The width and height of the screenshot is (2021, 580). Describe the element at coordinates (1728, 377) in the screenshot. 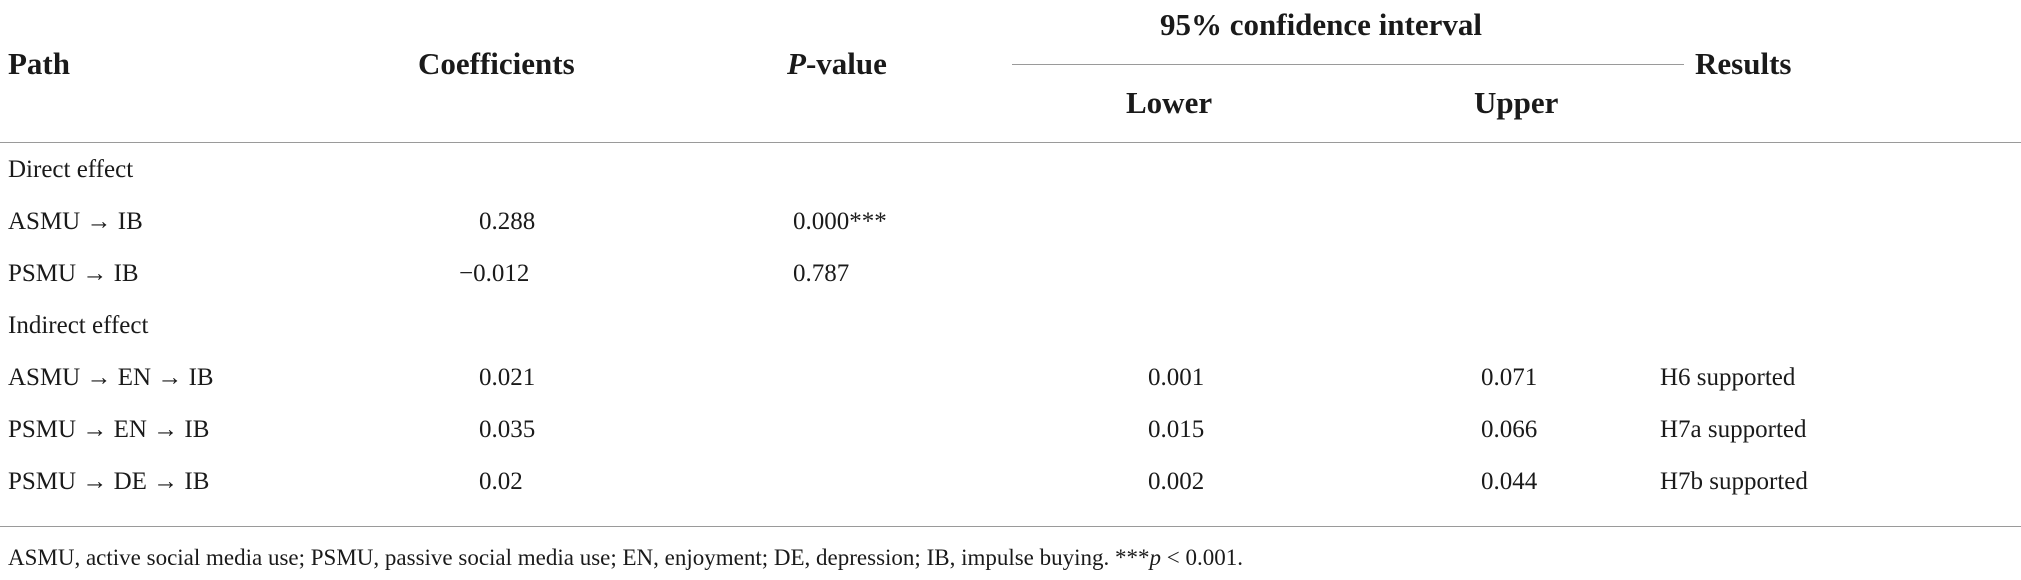

I see `row-result: H6 supported` at that location.